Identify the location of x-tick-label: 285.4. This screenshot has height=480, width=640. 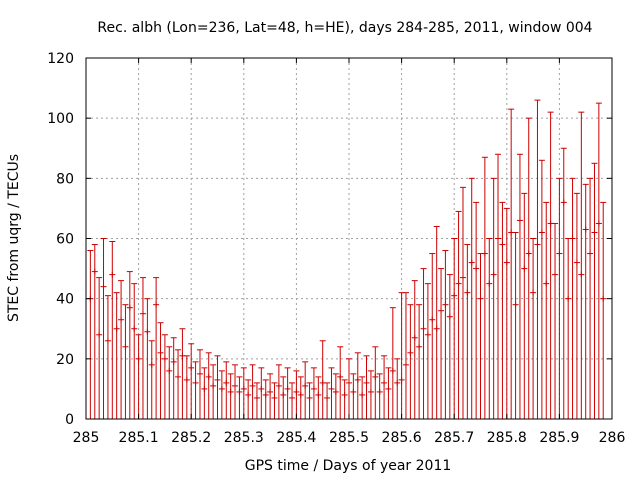
(296, 438).